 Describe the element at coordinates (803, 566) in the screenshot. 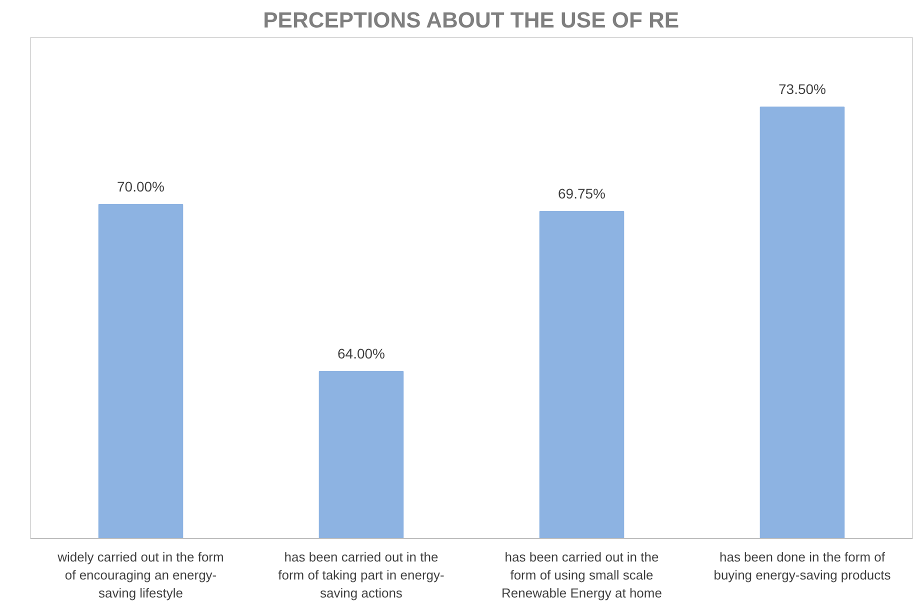

I see `x-tick-label: has been done in the form of buying energy-saving products` at that location.